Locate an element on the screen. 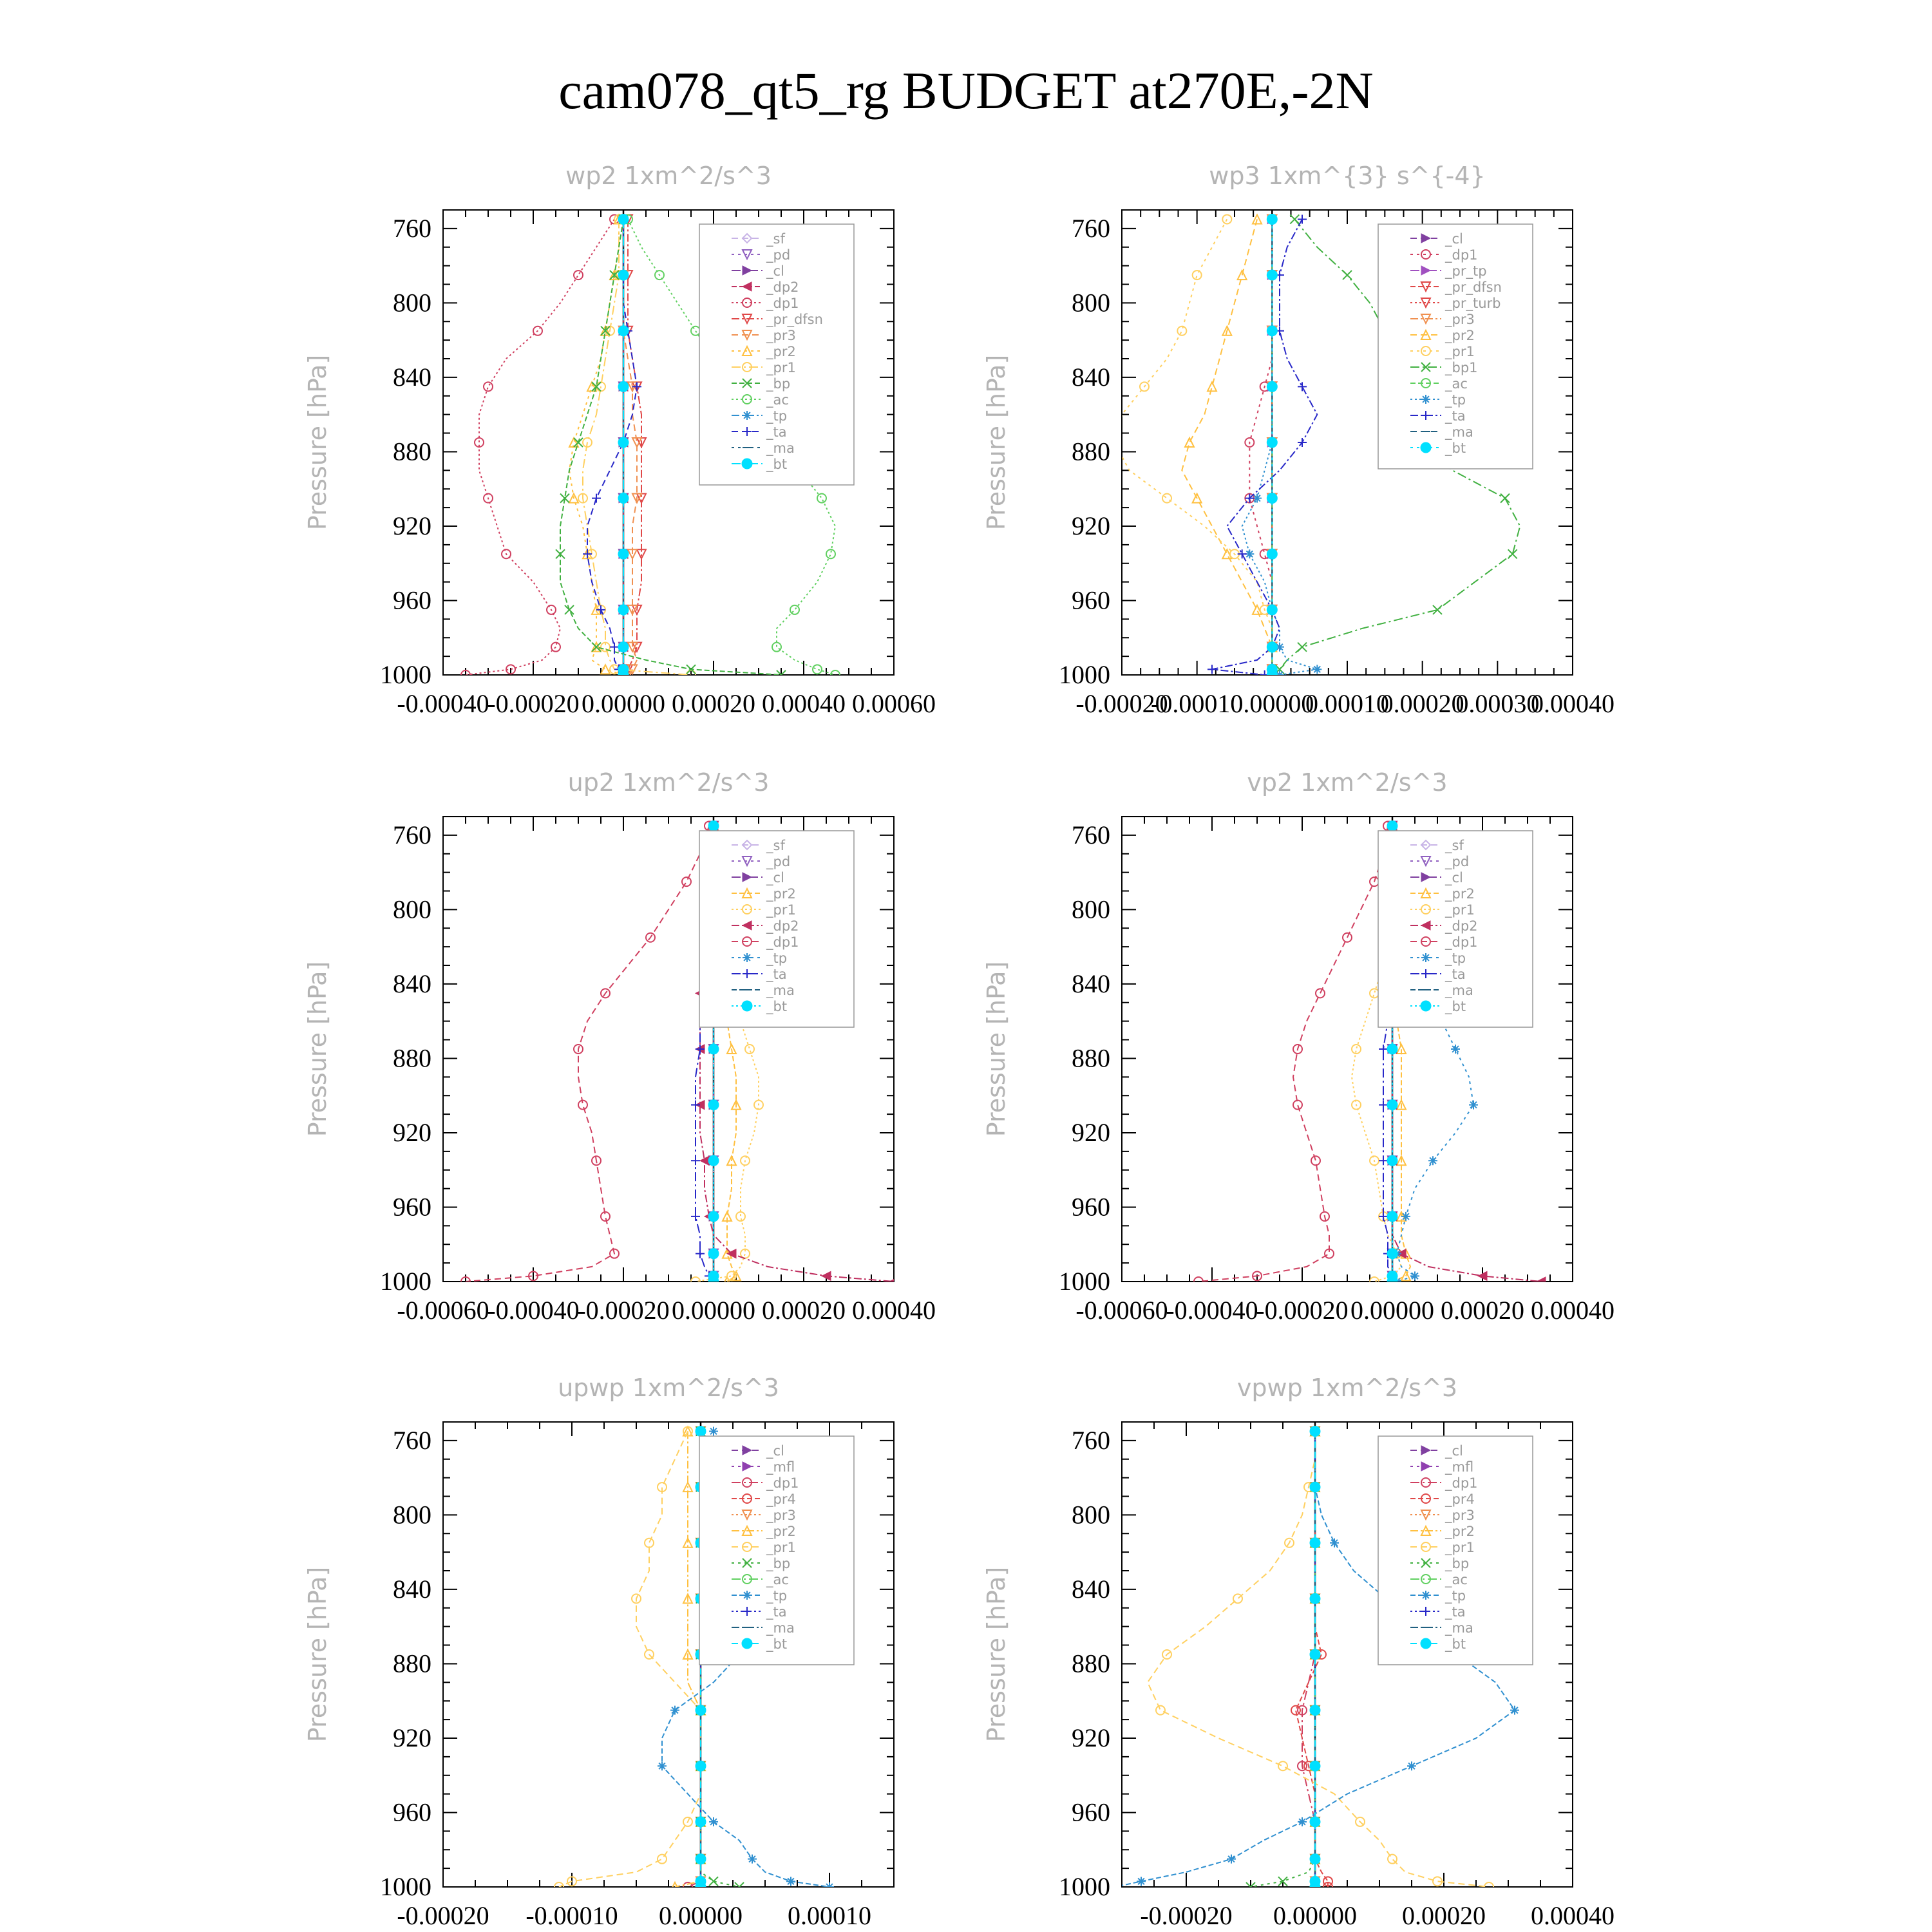  legend-label: _ma is located at coordinates (1459, 991).